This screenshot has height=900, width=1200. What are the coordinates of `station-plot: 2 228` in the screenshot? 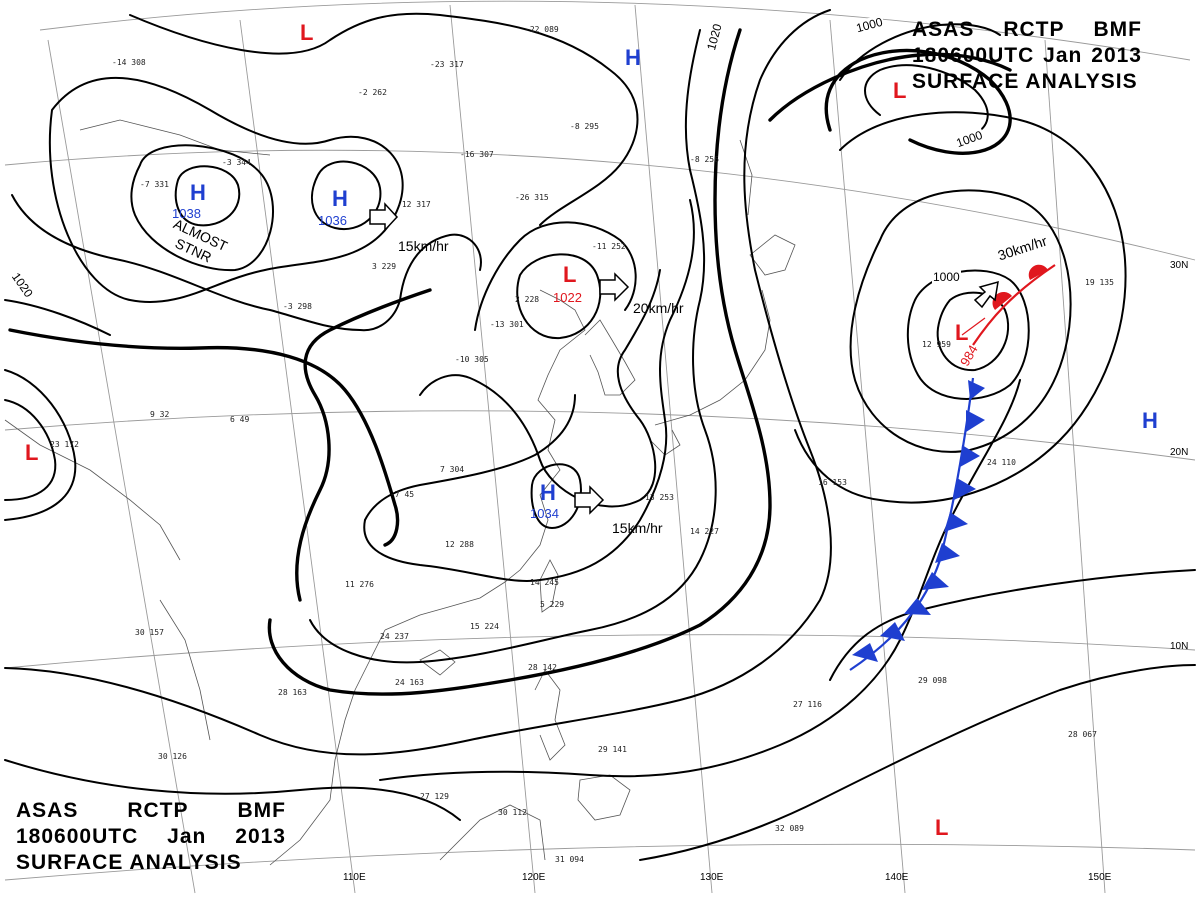 It's located at (527, 299).